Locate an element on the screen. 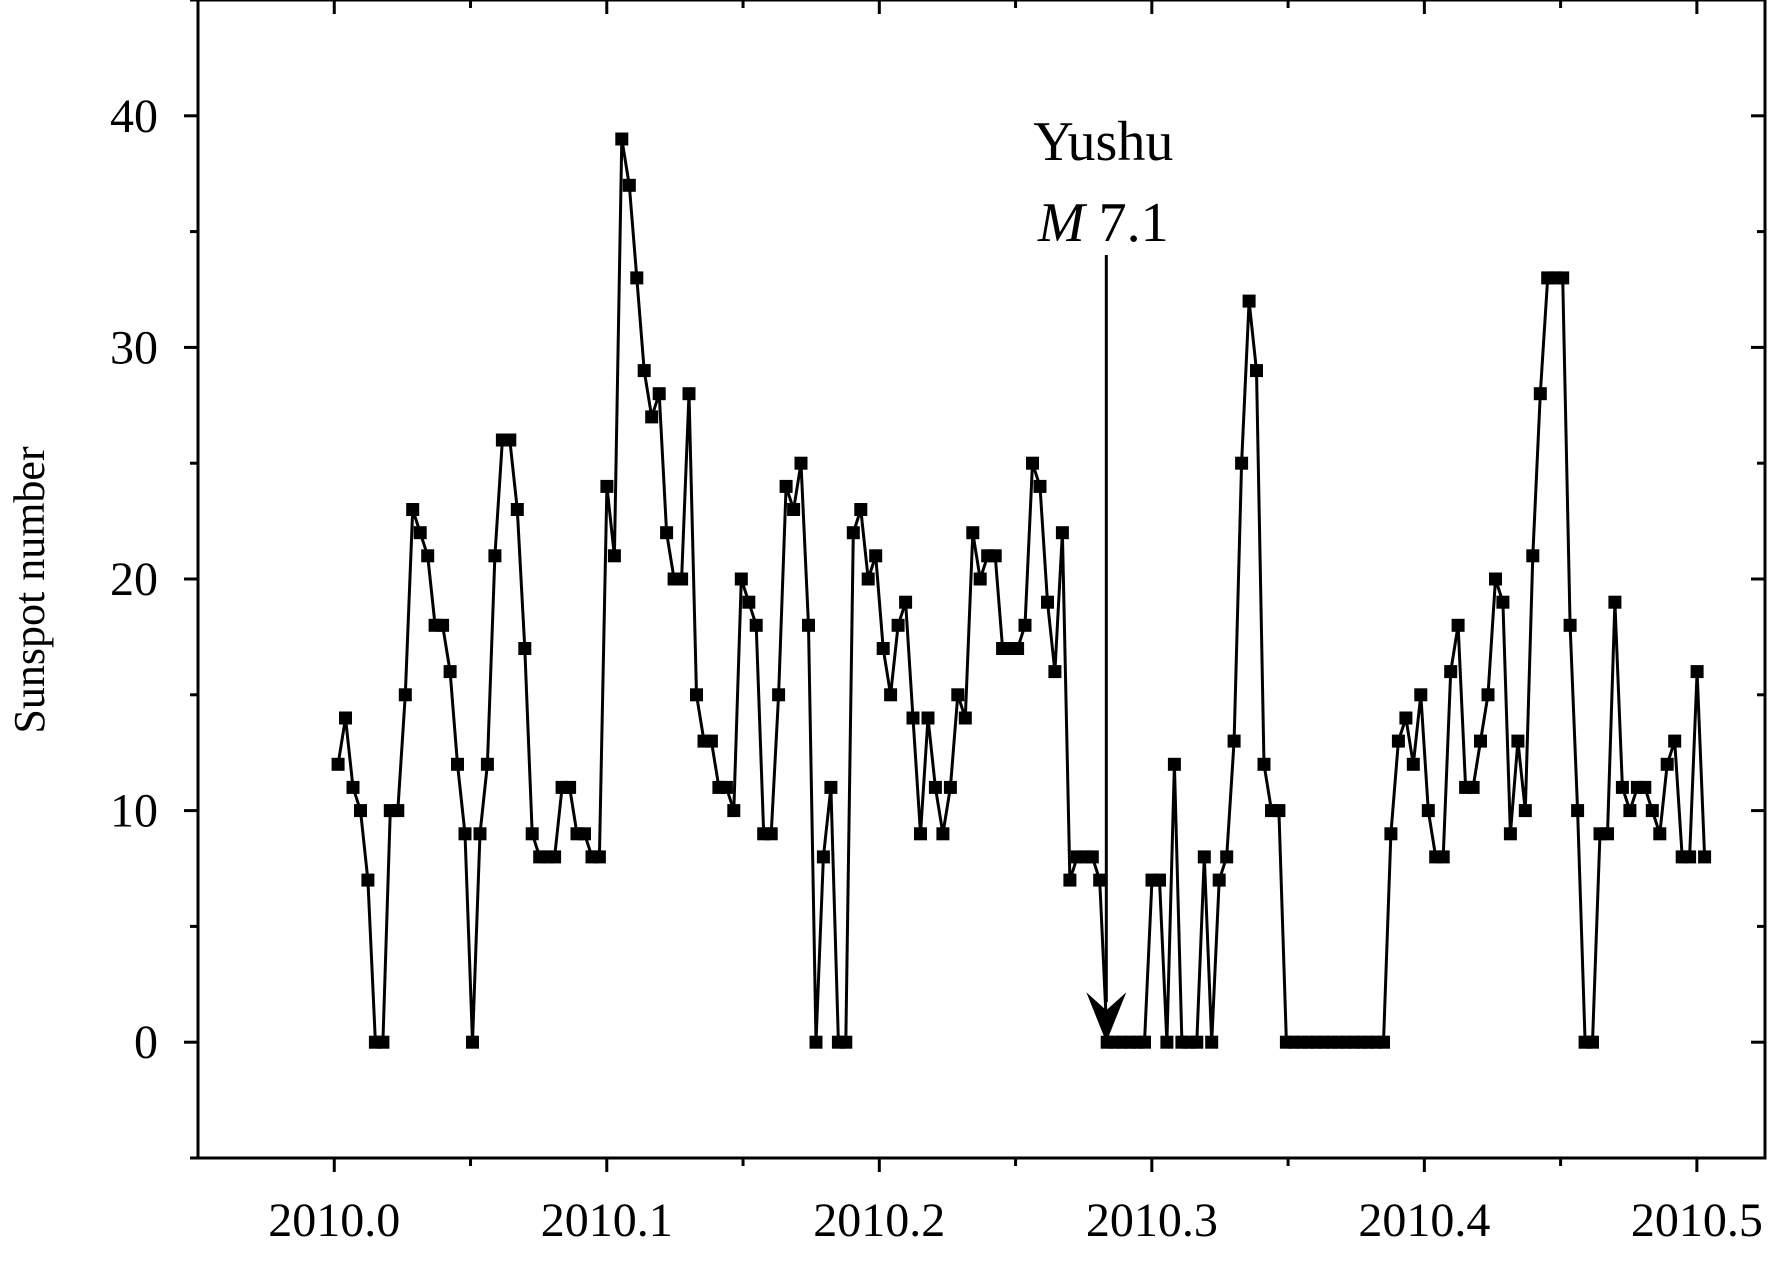 This screenshot has height=1266, width=1773. x-tick-label: 2010.5 is located at coordinates (1697, 1220).